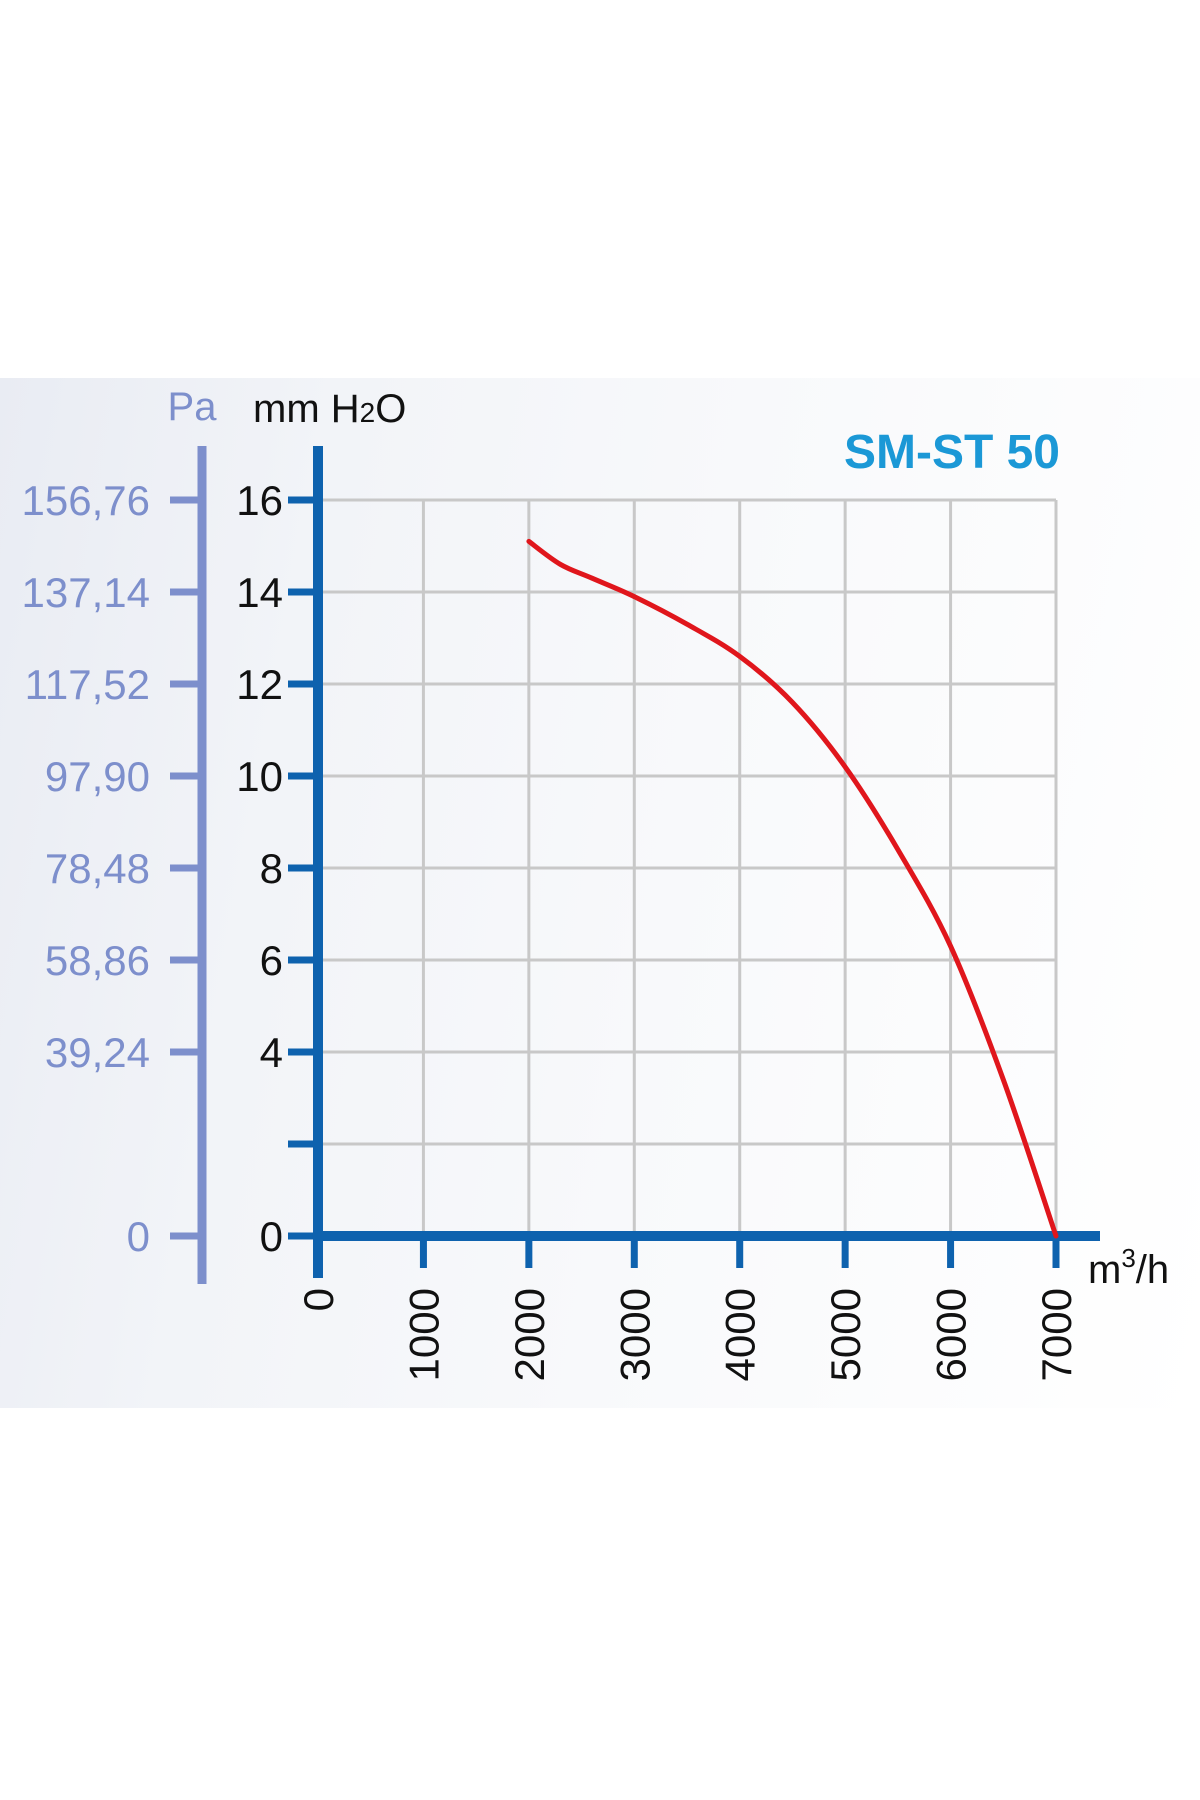  What do you see at coordinates (97, 776) in the screenshot?
I see `pa-tick-label: 97,90` at bounding box center [97, 776].